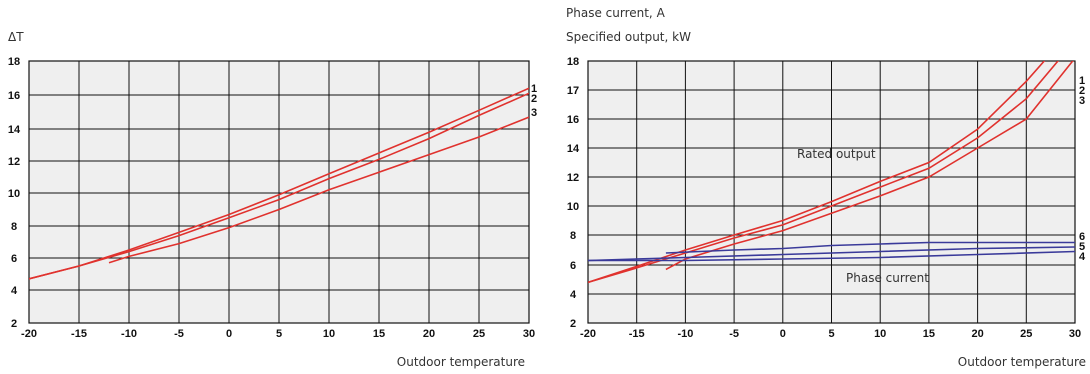  Describe the element at coordinates (1082, 237) in the screenshot. I see `series-label-6: 6` at that location.